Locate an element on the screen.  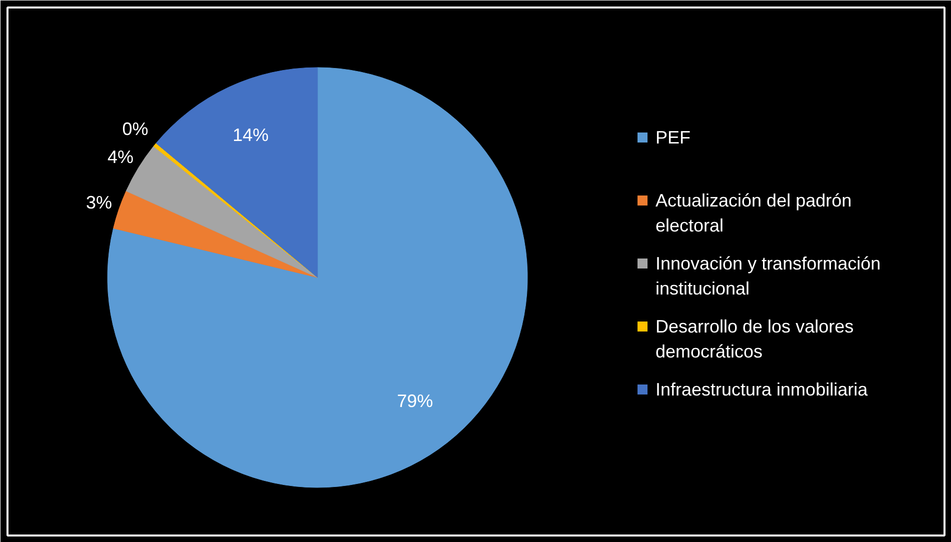
data-label: 0% is located at coordinates (135, 128).